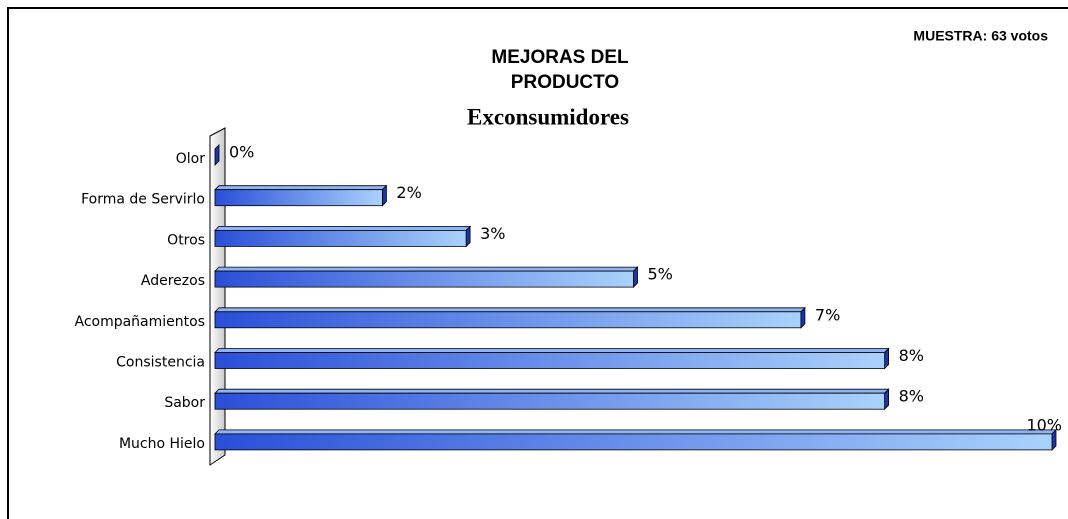  What do you see at coordinates (139, 322) in the screenshot?
I see `y-tick-label: Acompañamientos` at bounding box center [139, 322].